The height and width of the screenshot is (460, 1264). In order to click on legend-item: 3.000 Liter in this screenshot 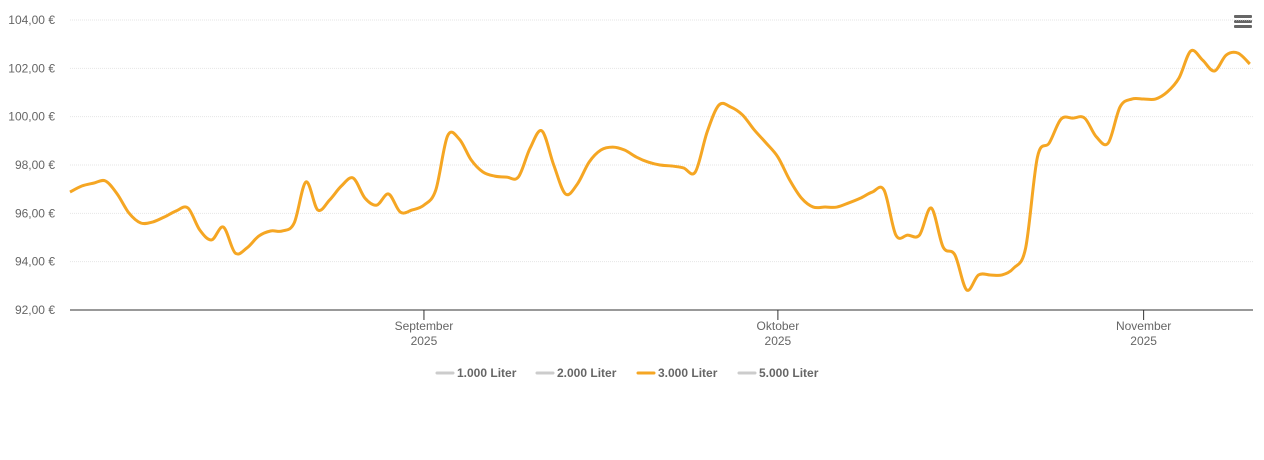, I will do `click(677, 373)`.